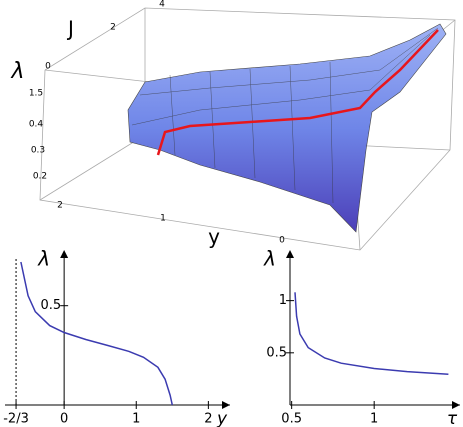  I want to click on tick-label: 1.5, so click(36, 94).